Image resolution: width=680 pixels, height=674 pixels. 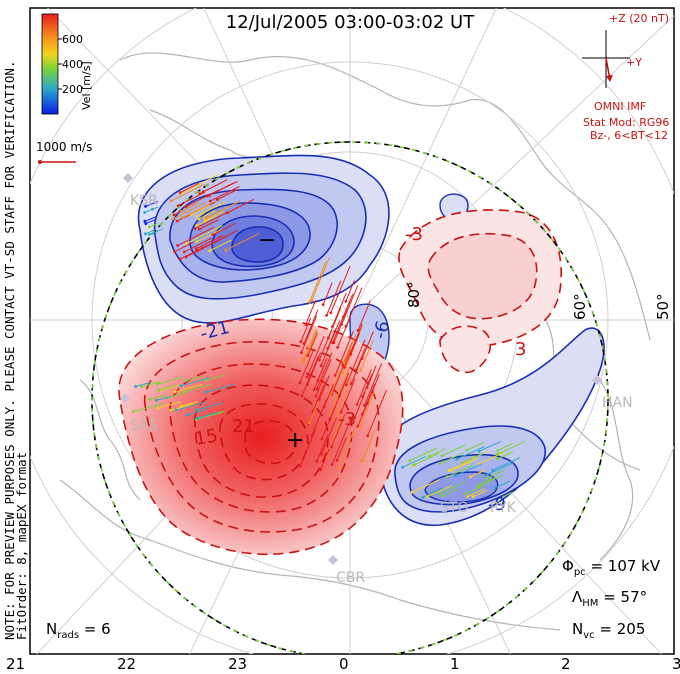 I want to click on mlt-axis-labels: 21 22 23 0 1 2 3, so click(x=343, y=664).